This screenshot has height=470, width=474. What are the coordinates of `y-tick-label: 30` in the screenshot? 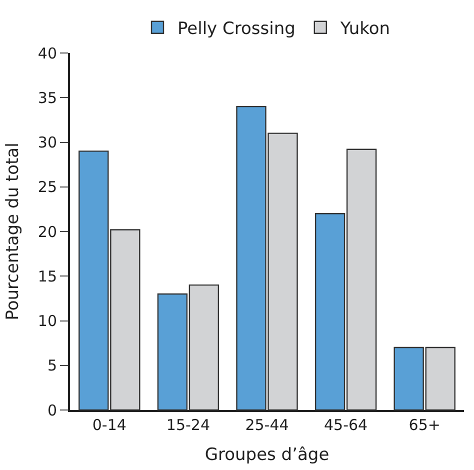 It's located at (47, 143).